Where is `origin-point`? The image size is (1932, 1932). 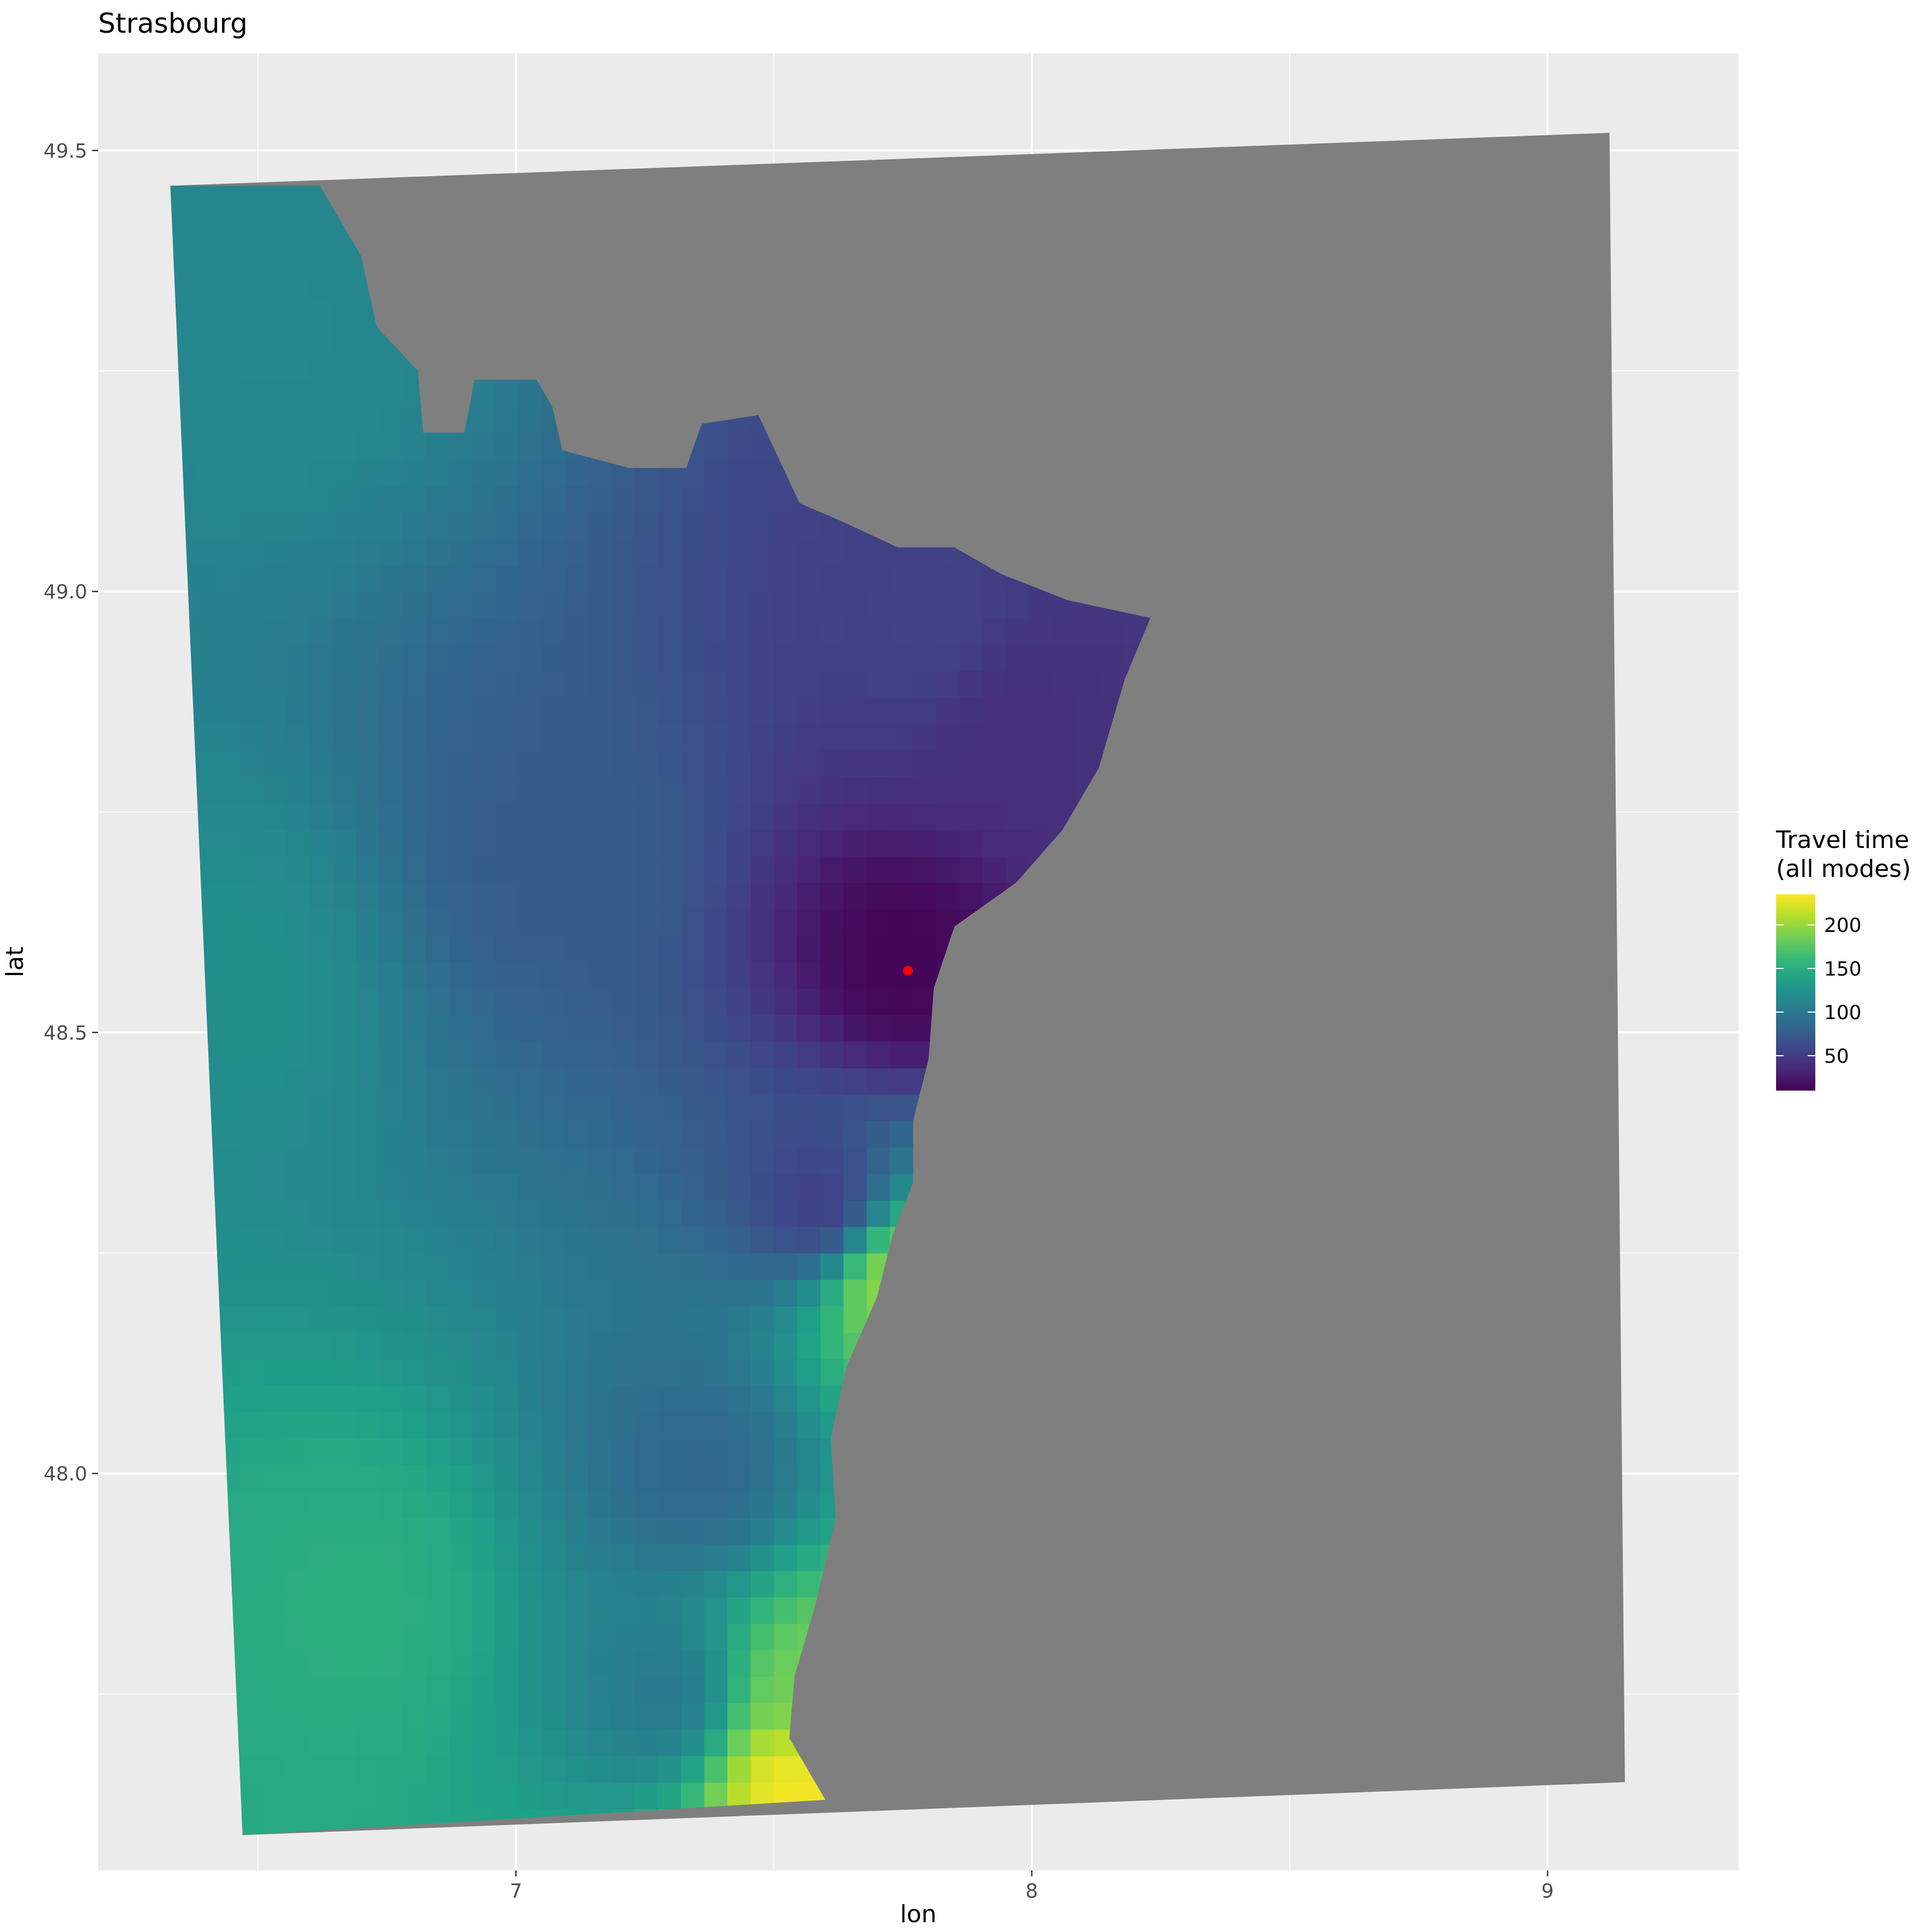
origin-point is located at coordinates (908, 971).